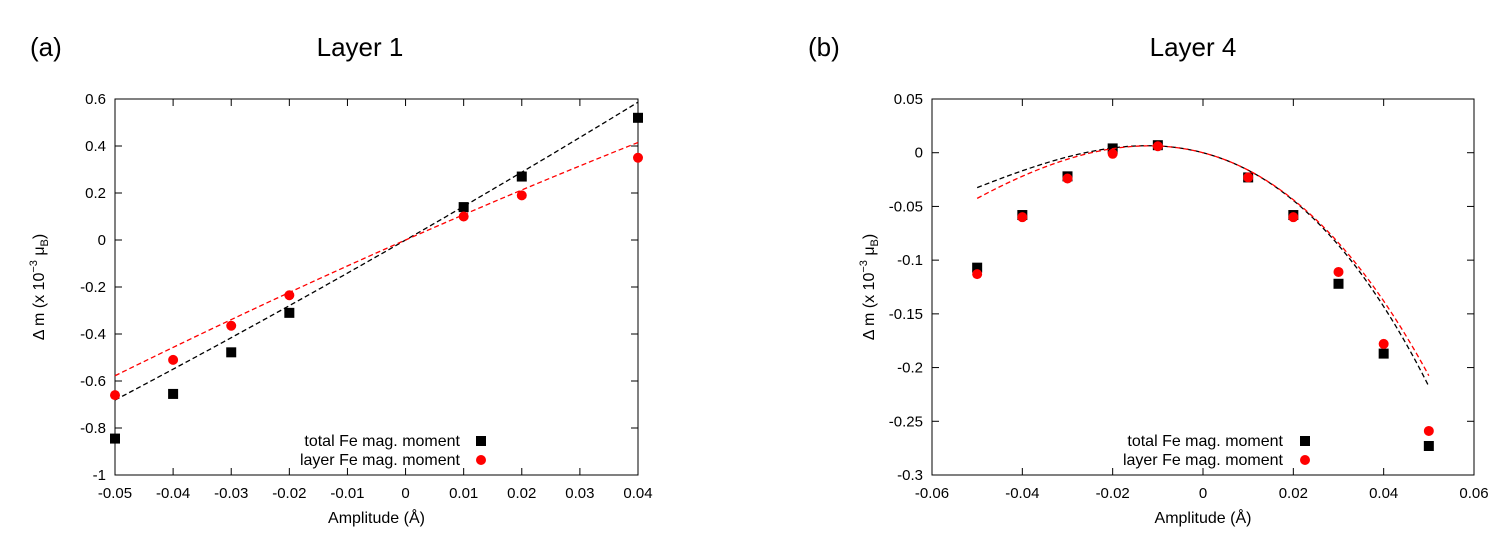 This screenshot has height=556, width=1495. What do you see at coordinates (824, 47) in the screenshot?
I see `panel-label: (b)` at bounding box center [824, 47].